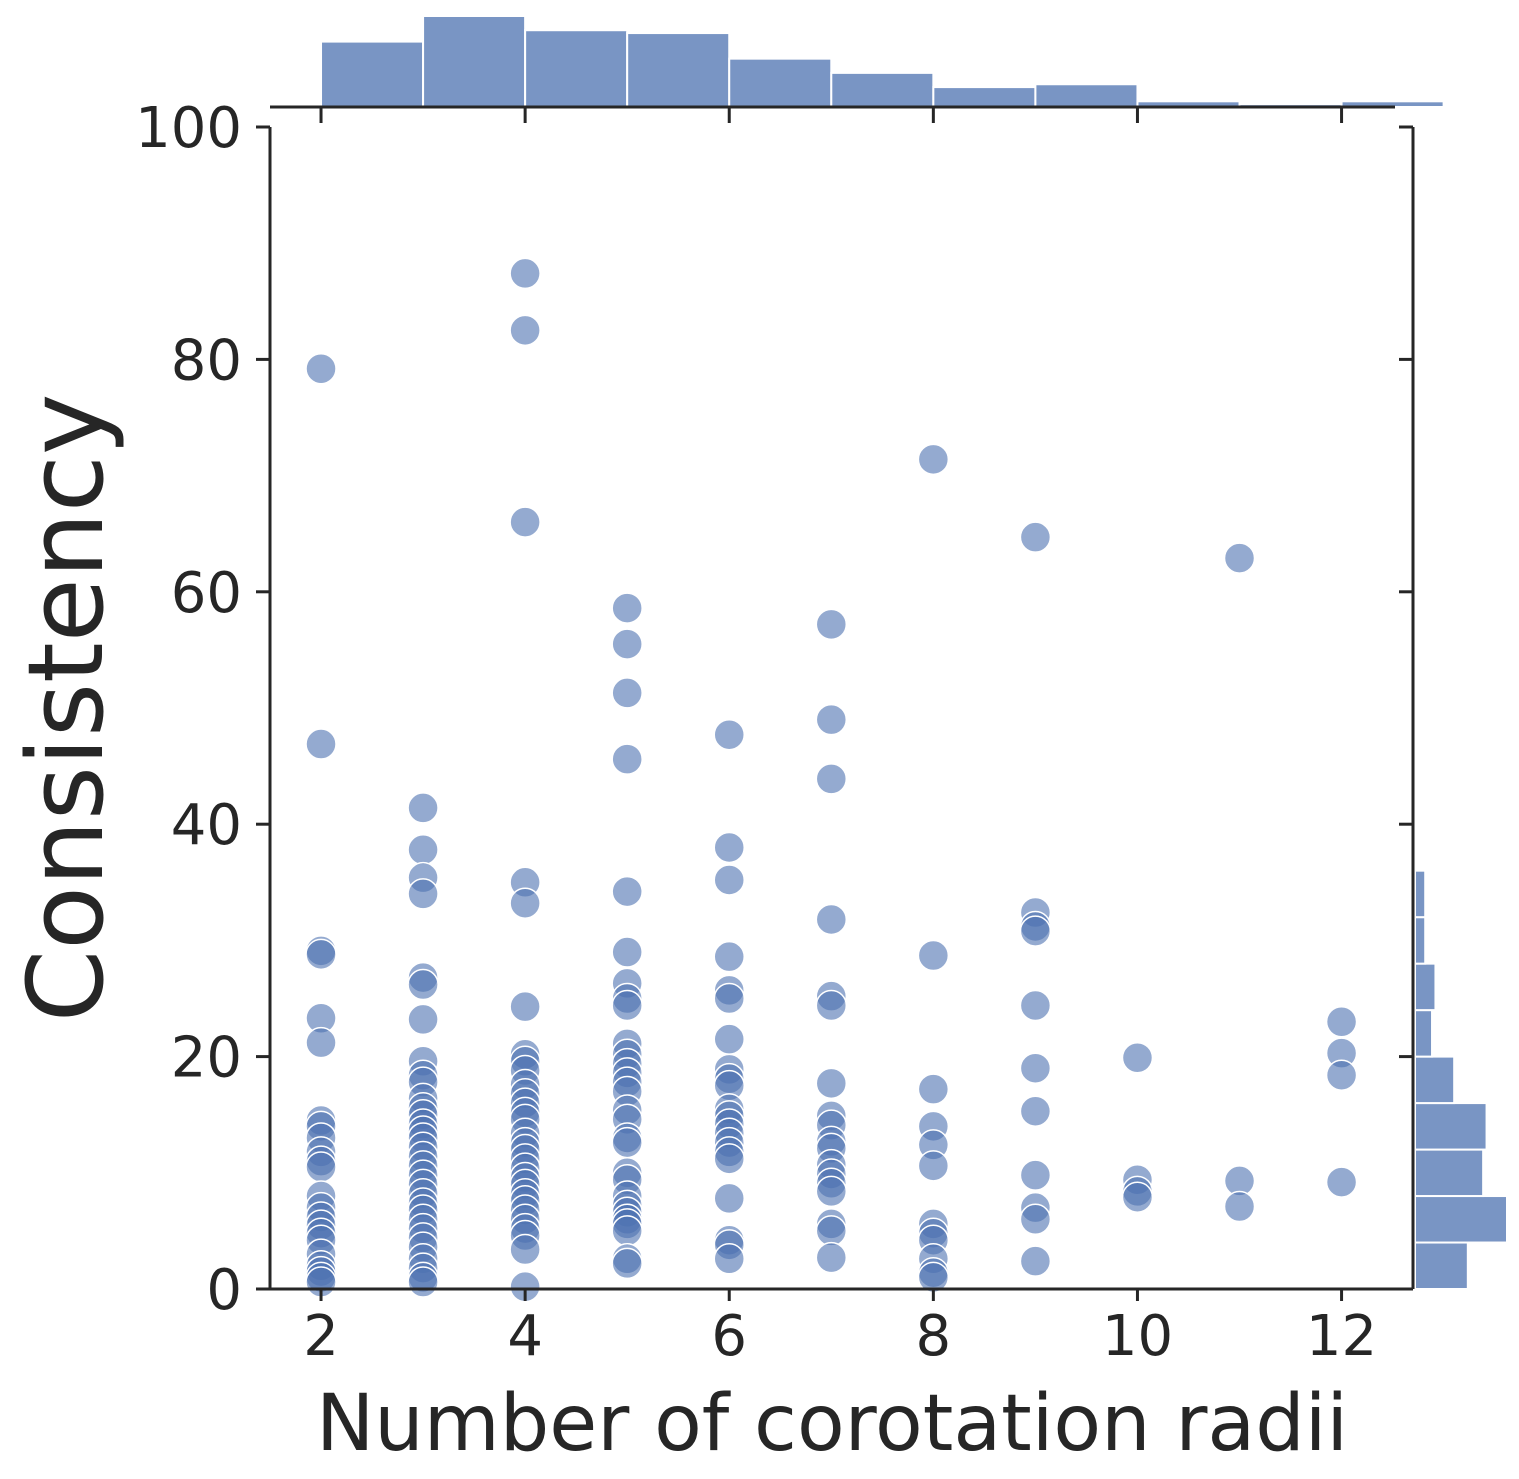  What do you see at coordinates (224, 1290) in the screenshot?
I see `y-tick-label: 0` at bounding box center [224, 1290].